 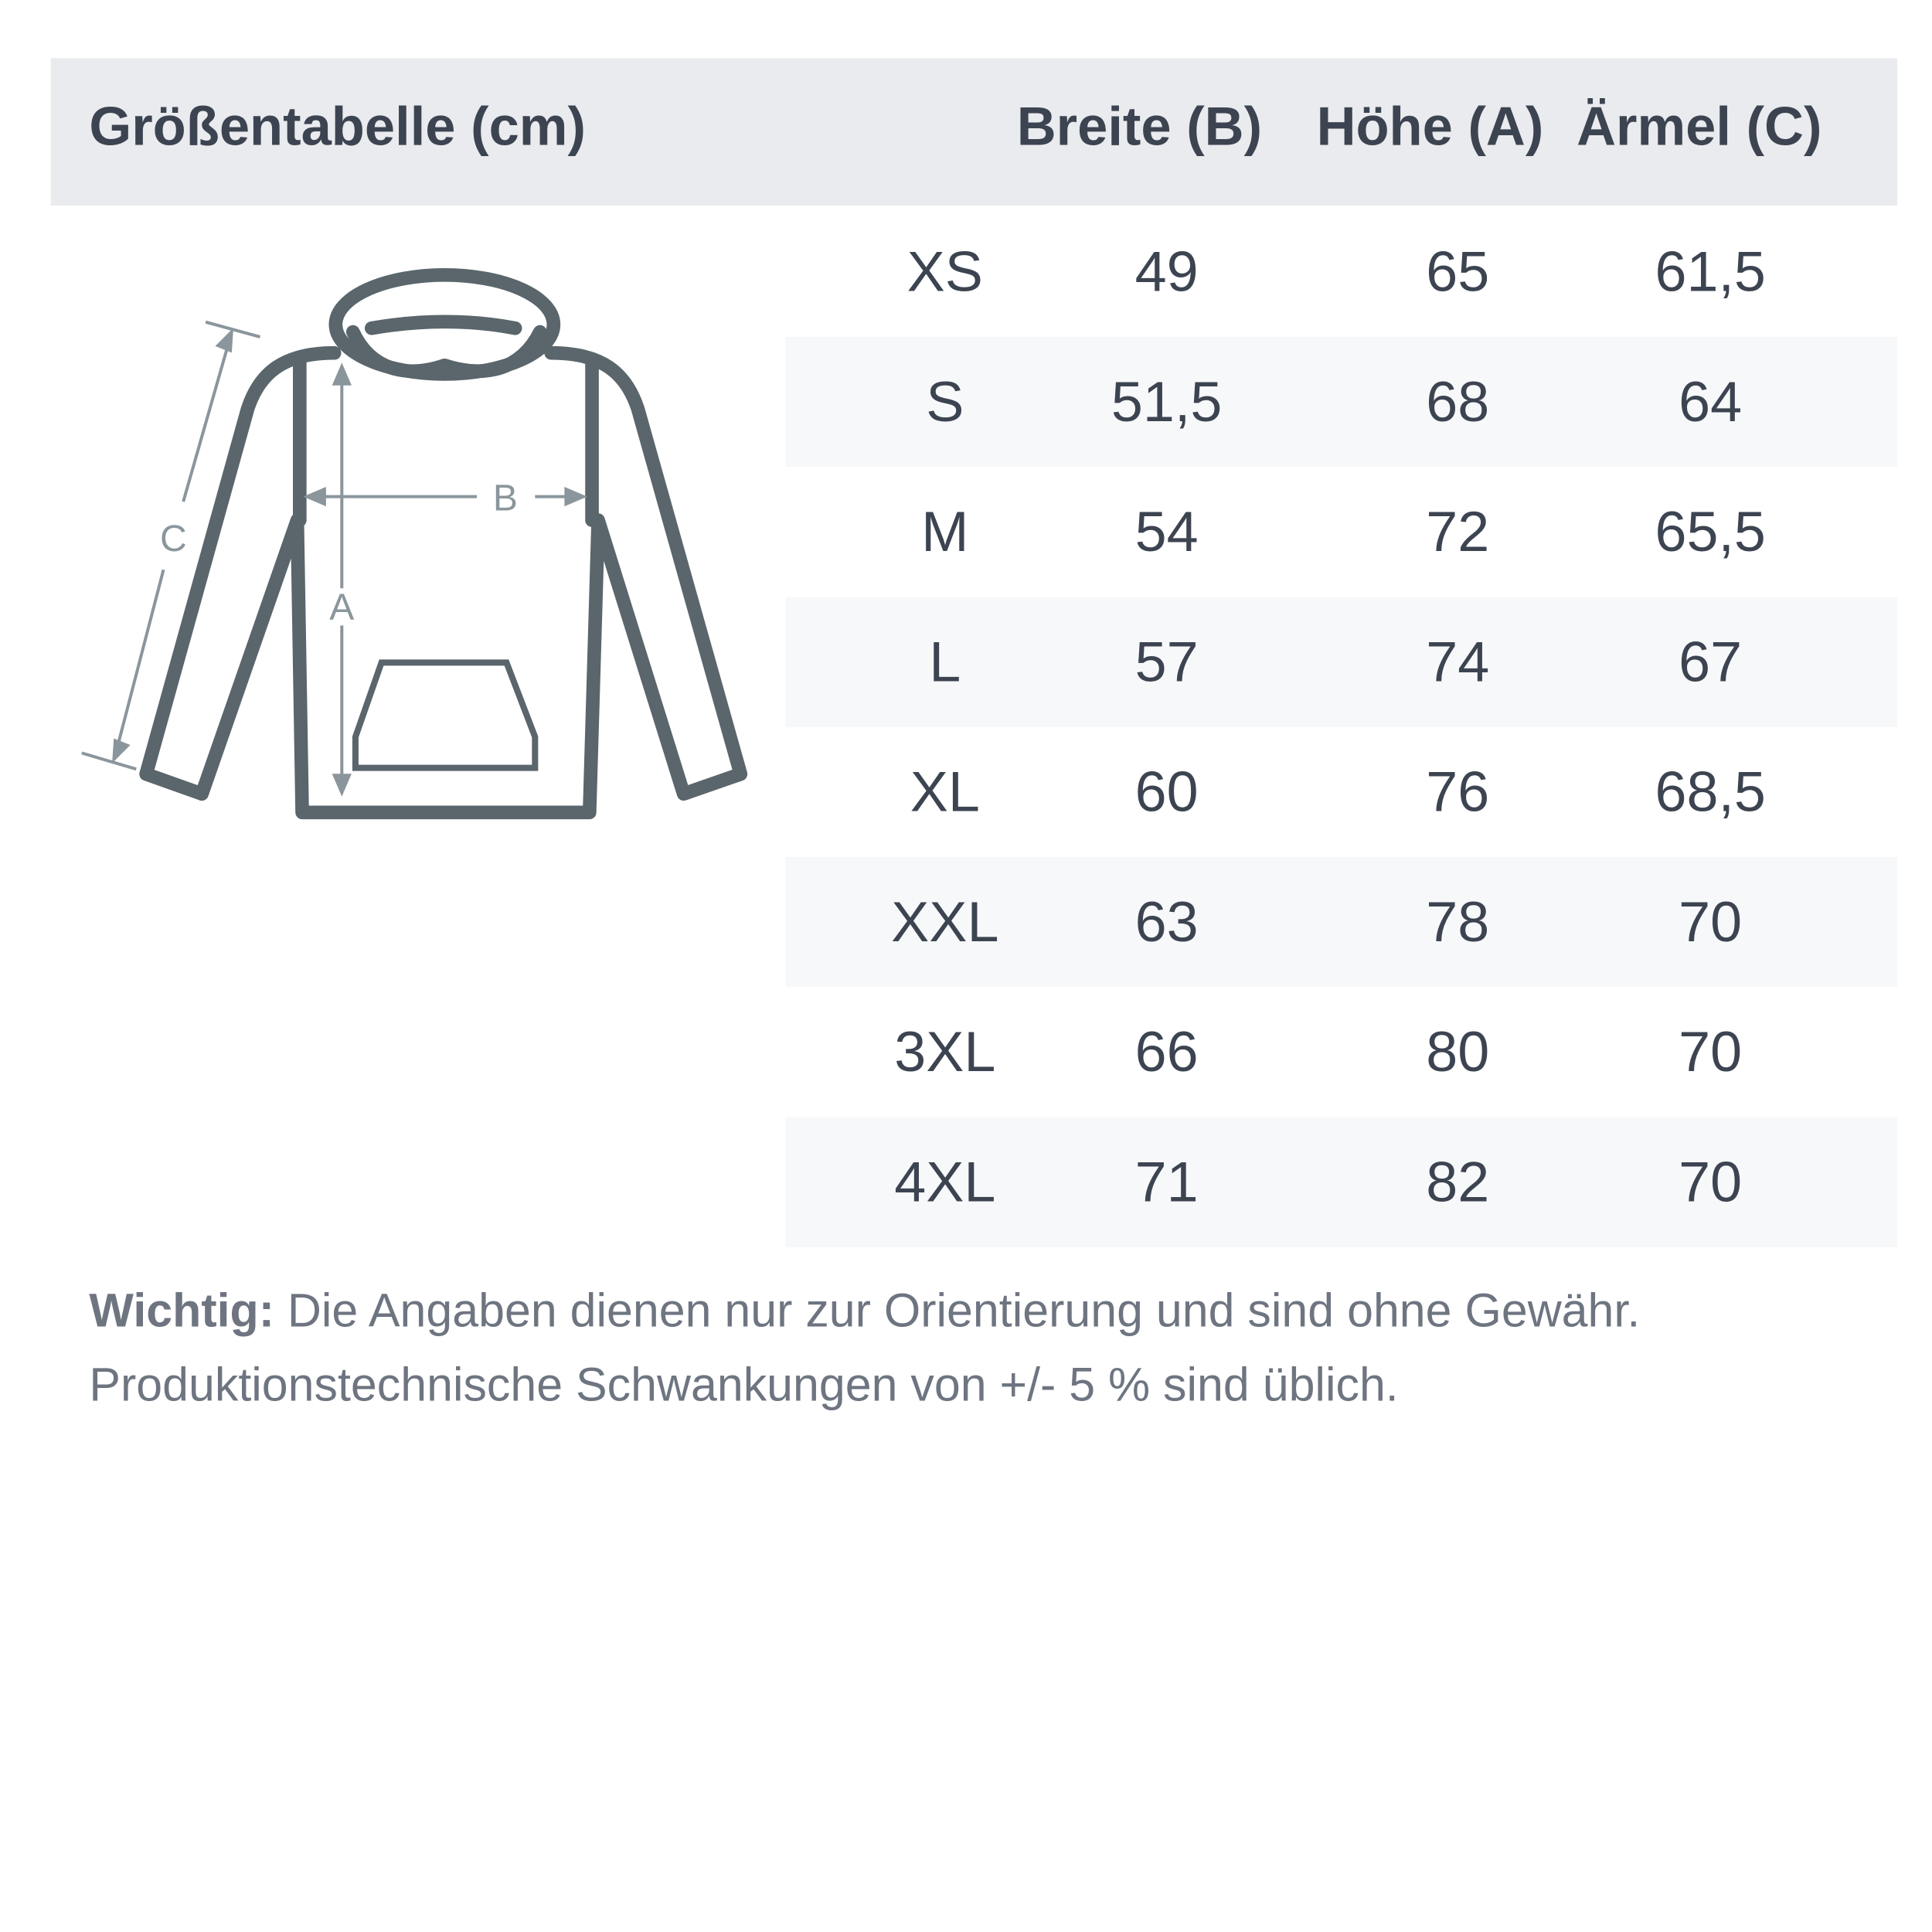 I want to click on cell-a: 80, so click(x=1458, y=1051).